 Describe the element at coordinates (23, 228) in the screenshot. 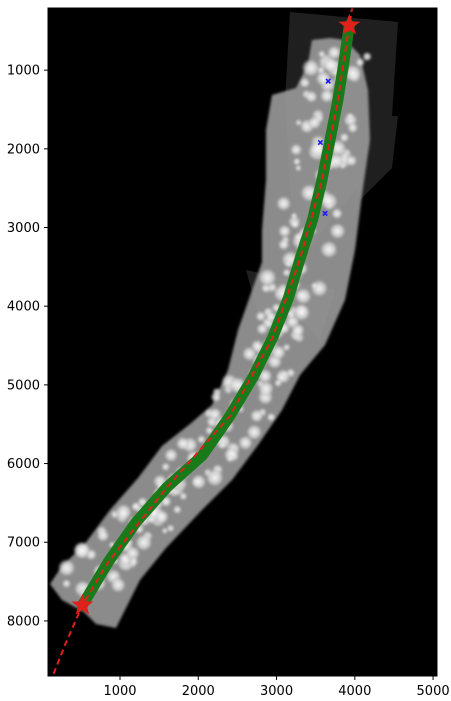

I see `y-tick-label: 3000` at that location.